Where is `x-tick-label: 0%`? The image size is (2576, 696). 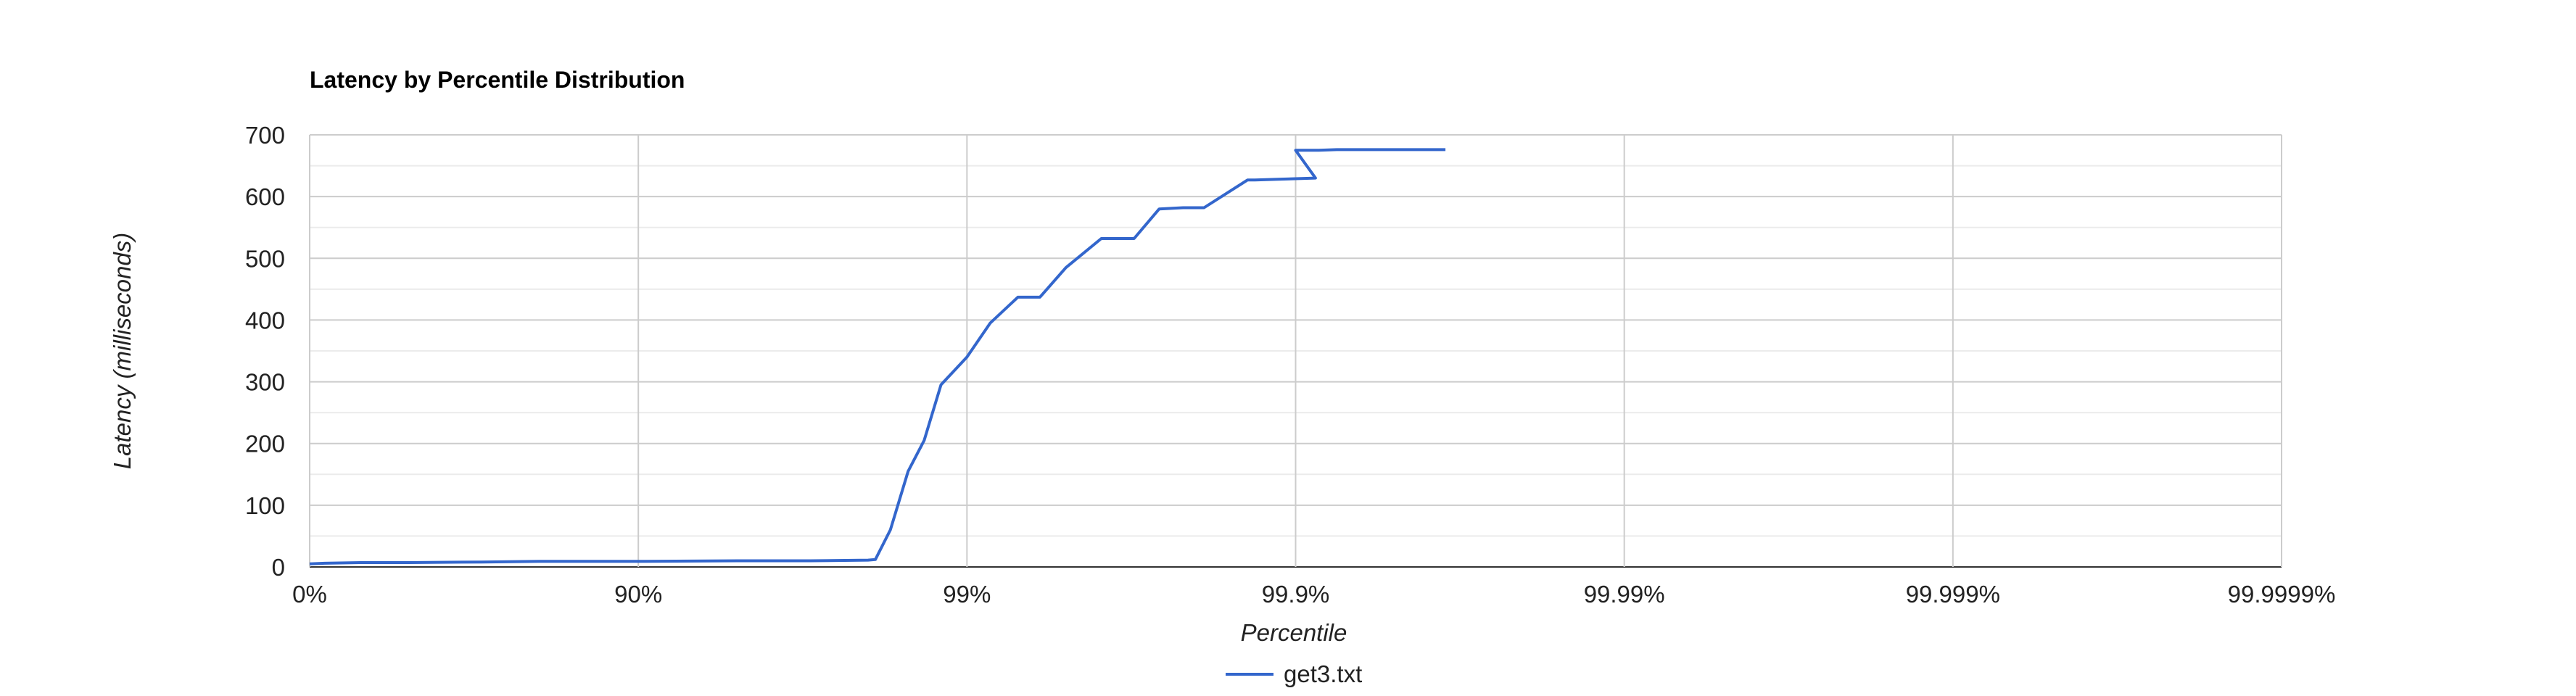 x-tick-label: 0% is located at coordinates (309, 594).